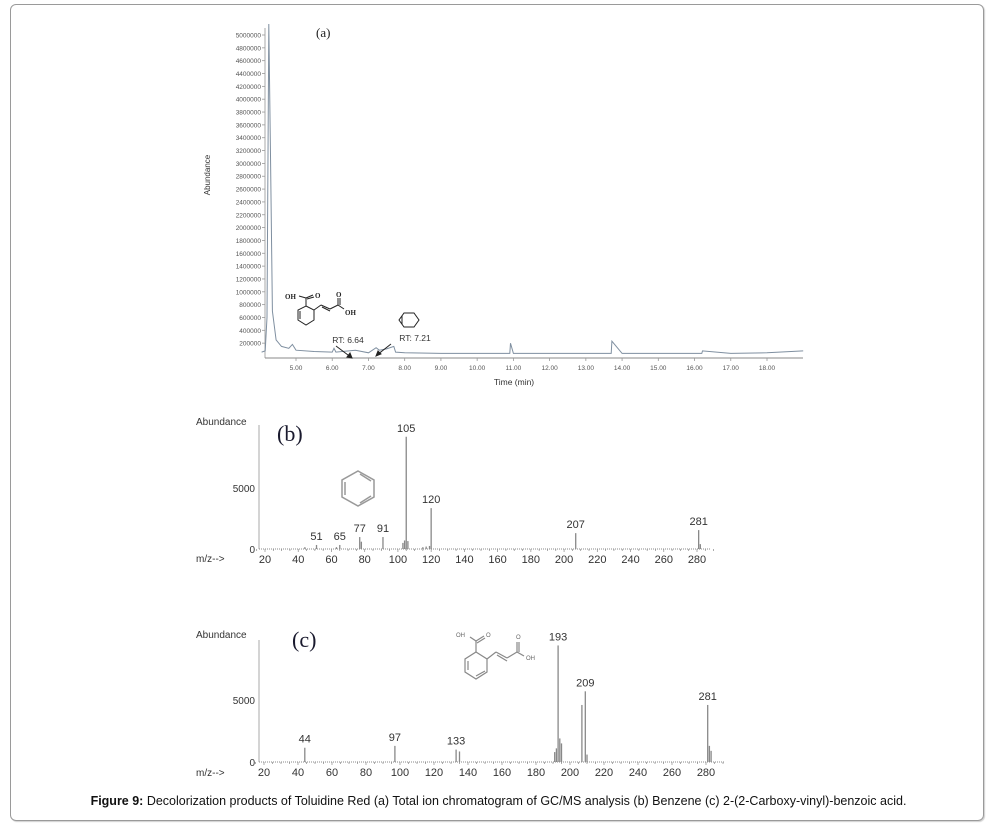  What do you see at coordinates (477, 368) in the screenshot?
I see `x-tick-label: 10.00` at bounding box center [477, 368].